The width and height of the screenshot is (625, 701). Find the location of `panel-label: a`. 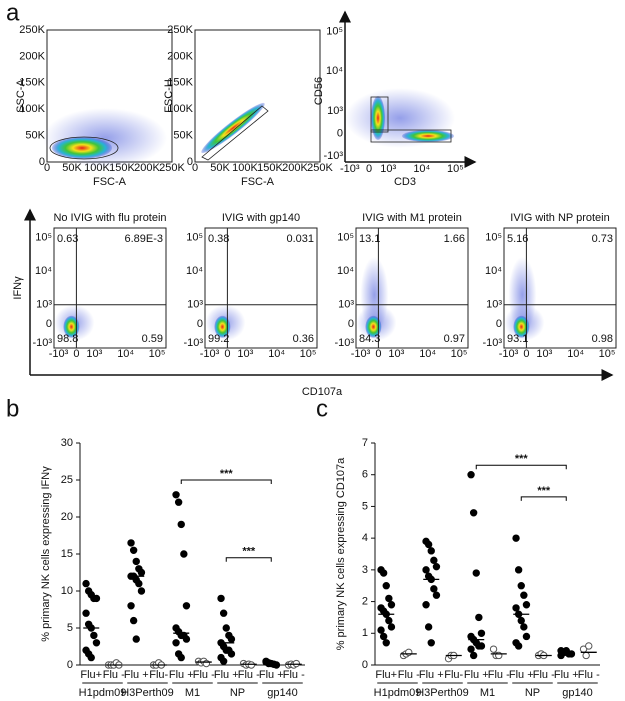

panel-label: a is located at coordinates (13, 13).